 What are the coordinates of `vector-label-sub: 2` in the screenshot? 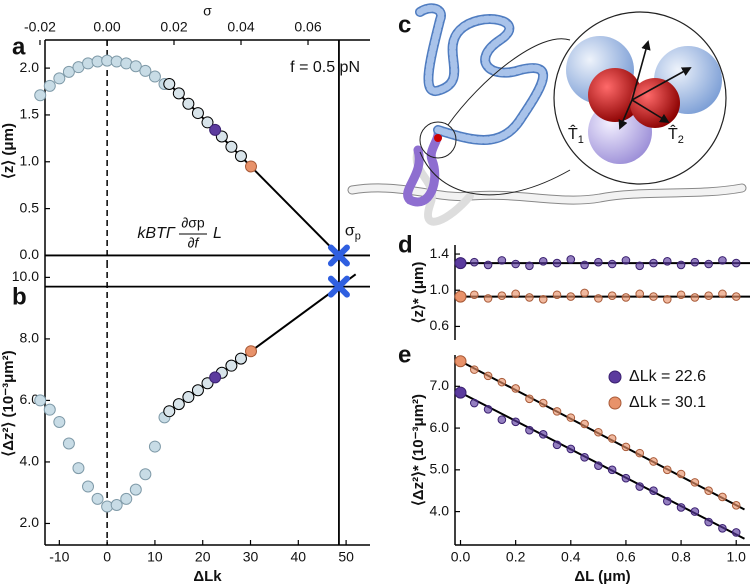 It's located at (681, 140).